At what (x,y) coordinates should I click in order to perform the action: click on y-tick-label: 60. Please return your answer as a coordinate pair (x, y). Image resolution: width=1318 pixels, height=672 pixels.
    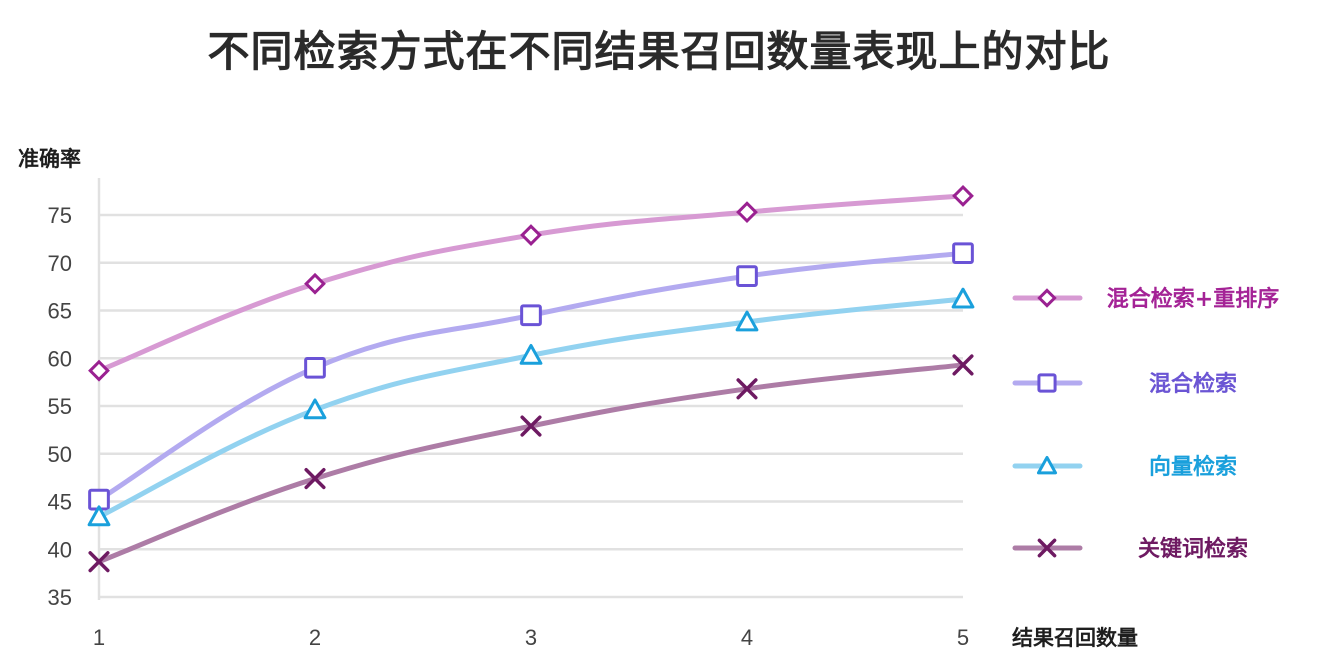
    Looking at the image, I should click on (60, 358).